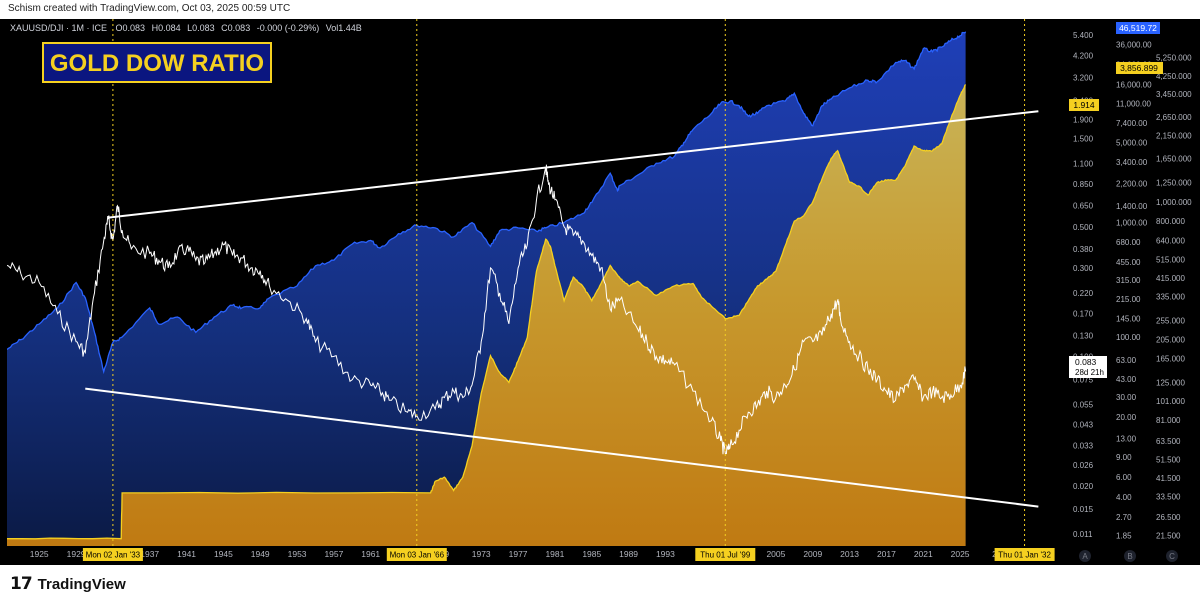 The height and width of the screenshot is (603, 1200). Describe the element at coordinates (1170, 297) in the screenshot. I see `axis-tick-label: 335.000` at that location.